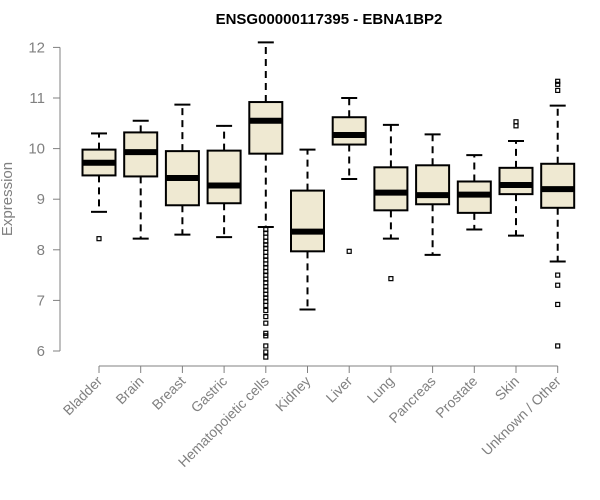 The image size is (600, 500). I want to click on x-tick-label: Lung, so click(380, 389).